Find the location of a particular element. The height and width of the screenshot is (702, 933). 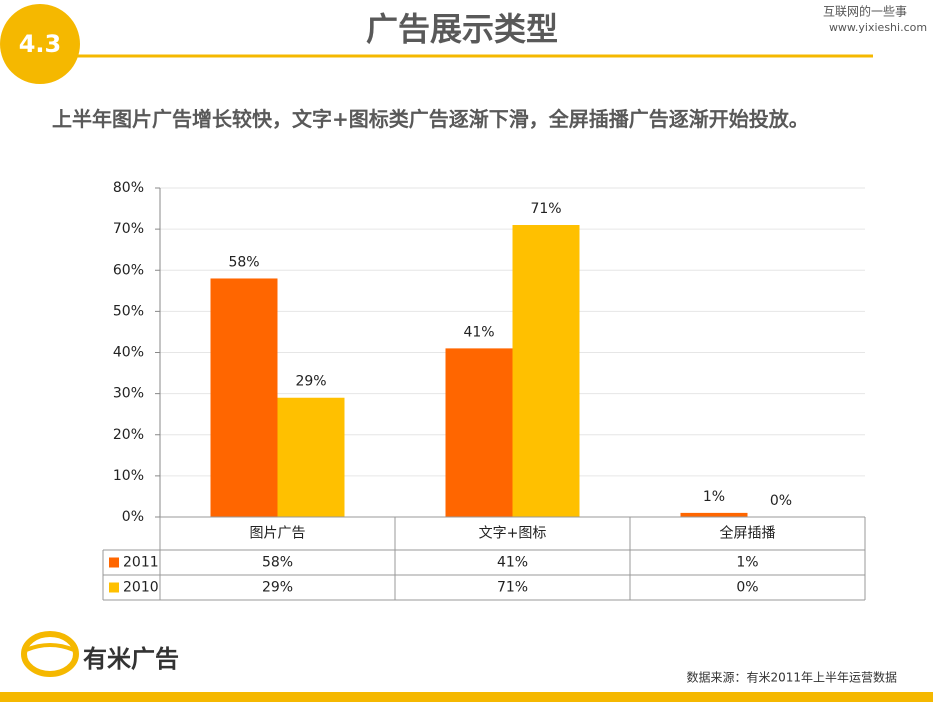

value-label: 58% is located at coordinates (243, 262).